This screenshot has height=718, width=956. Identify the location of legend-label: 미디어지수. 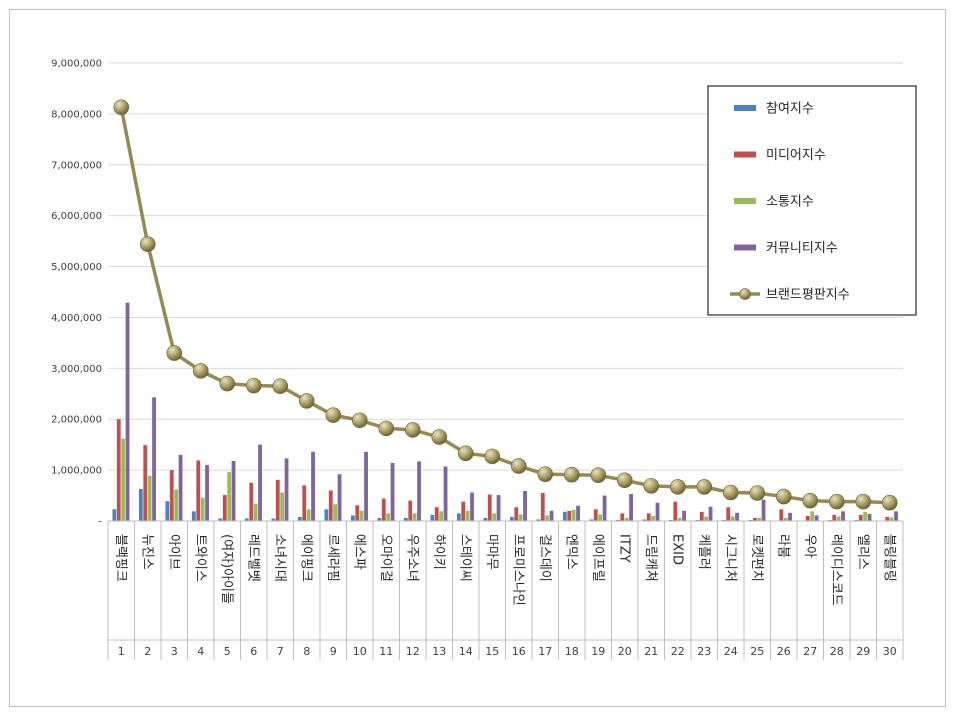
(796, 155).